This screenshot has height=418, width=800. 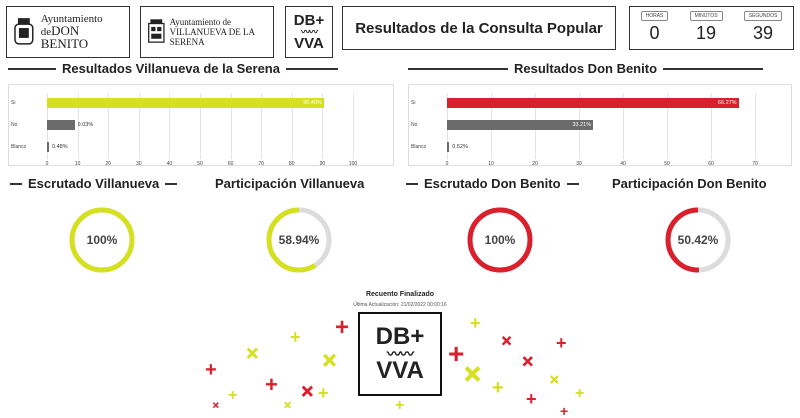 I want to click on donbenito-scrutiny-gauge: 100%, so click(x=500, y=240).